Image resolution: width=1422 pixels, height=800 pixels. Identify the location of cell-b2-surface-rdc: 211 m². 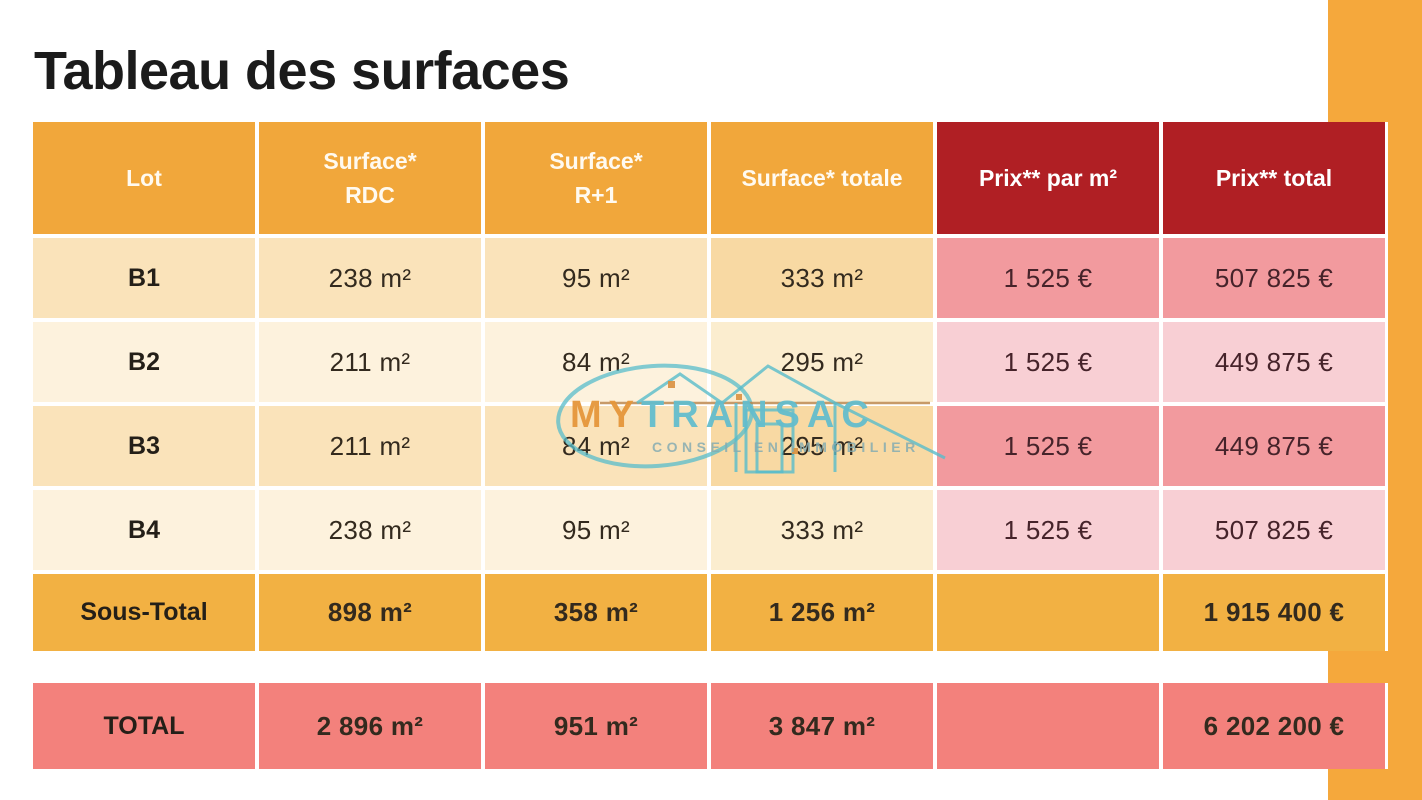
(370, 362).